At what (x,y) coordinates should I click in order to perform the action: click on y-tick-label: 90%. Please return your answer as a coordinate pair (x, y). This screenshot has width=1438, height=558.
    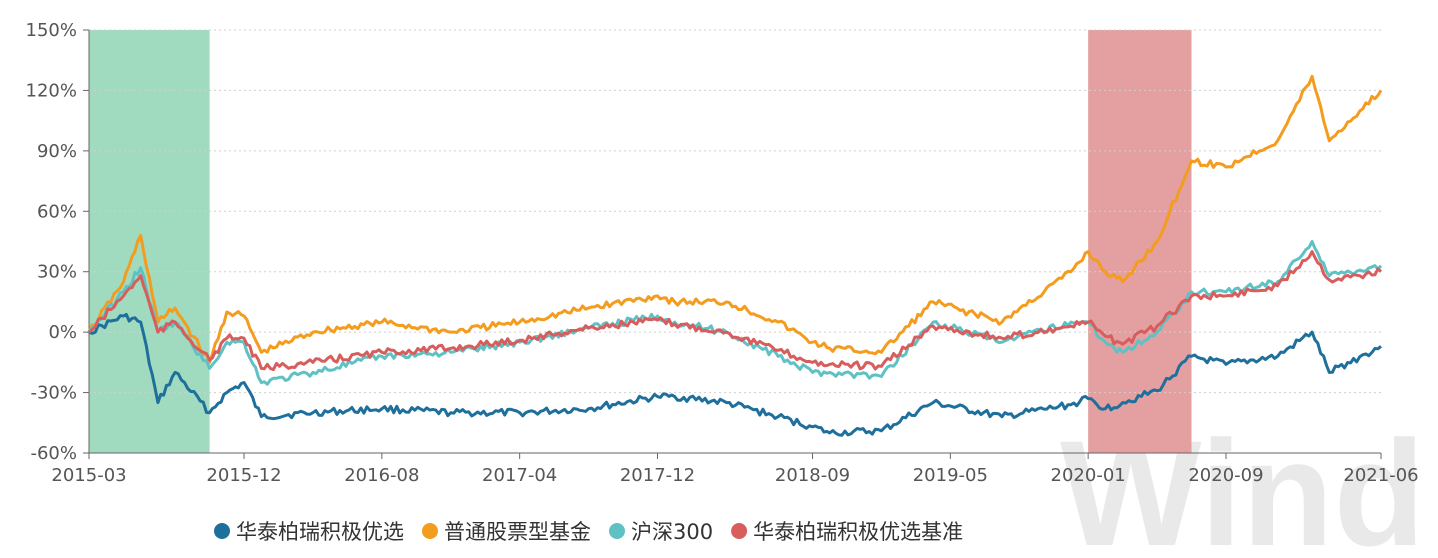
    Looking at the image, I should click on (57, 151).